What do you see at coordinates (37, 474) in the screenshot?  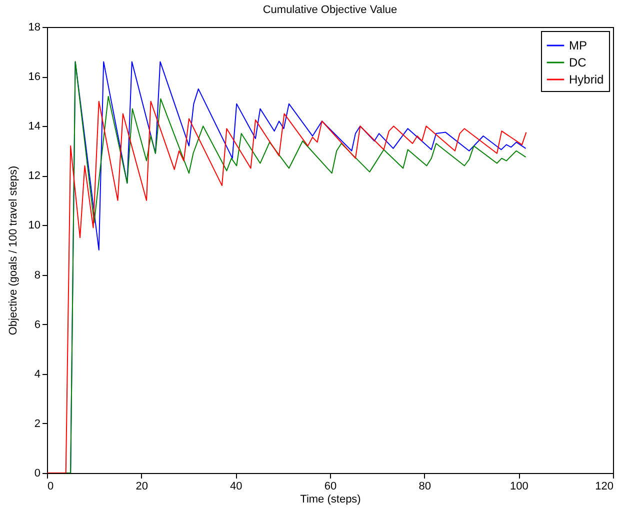 I see `y-tick-label: 0` at bounding box center [37, 474].